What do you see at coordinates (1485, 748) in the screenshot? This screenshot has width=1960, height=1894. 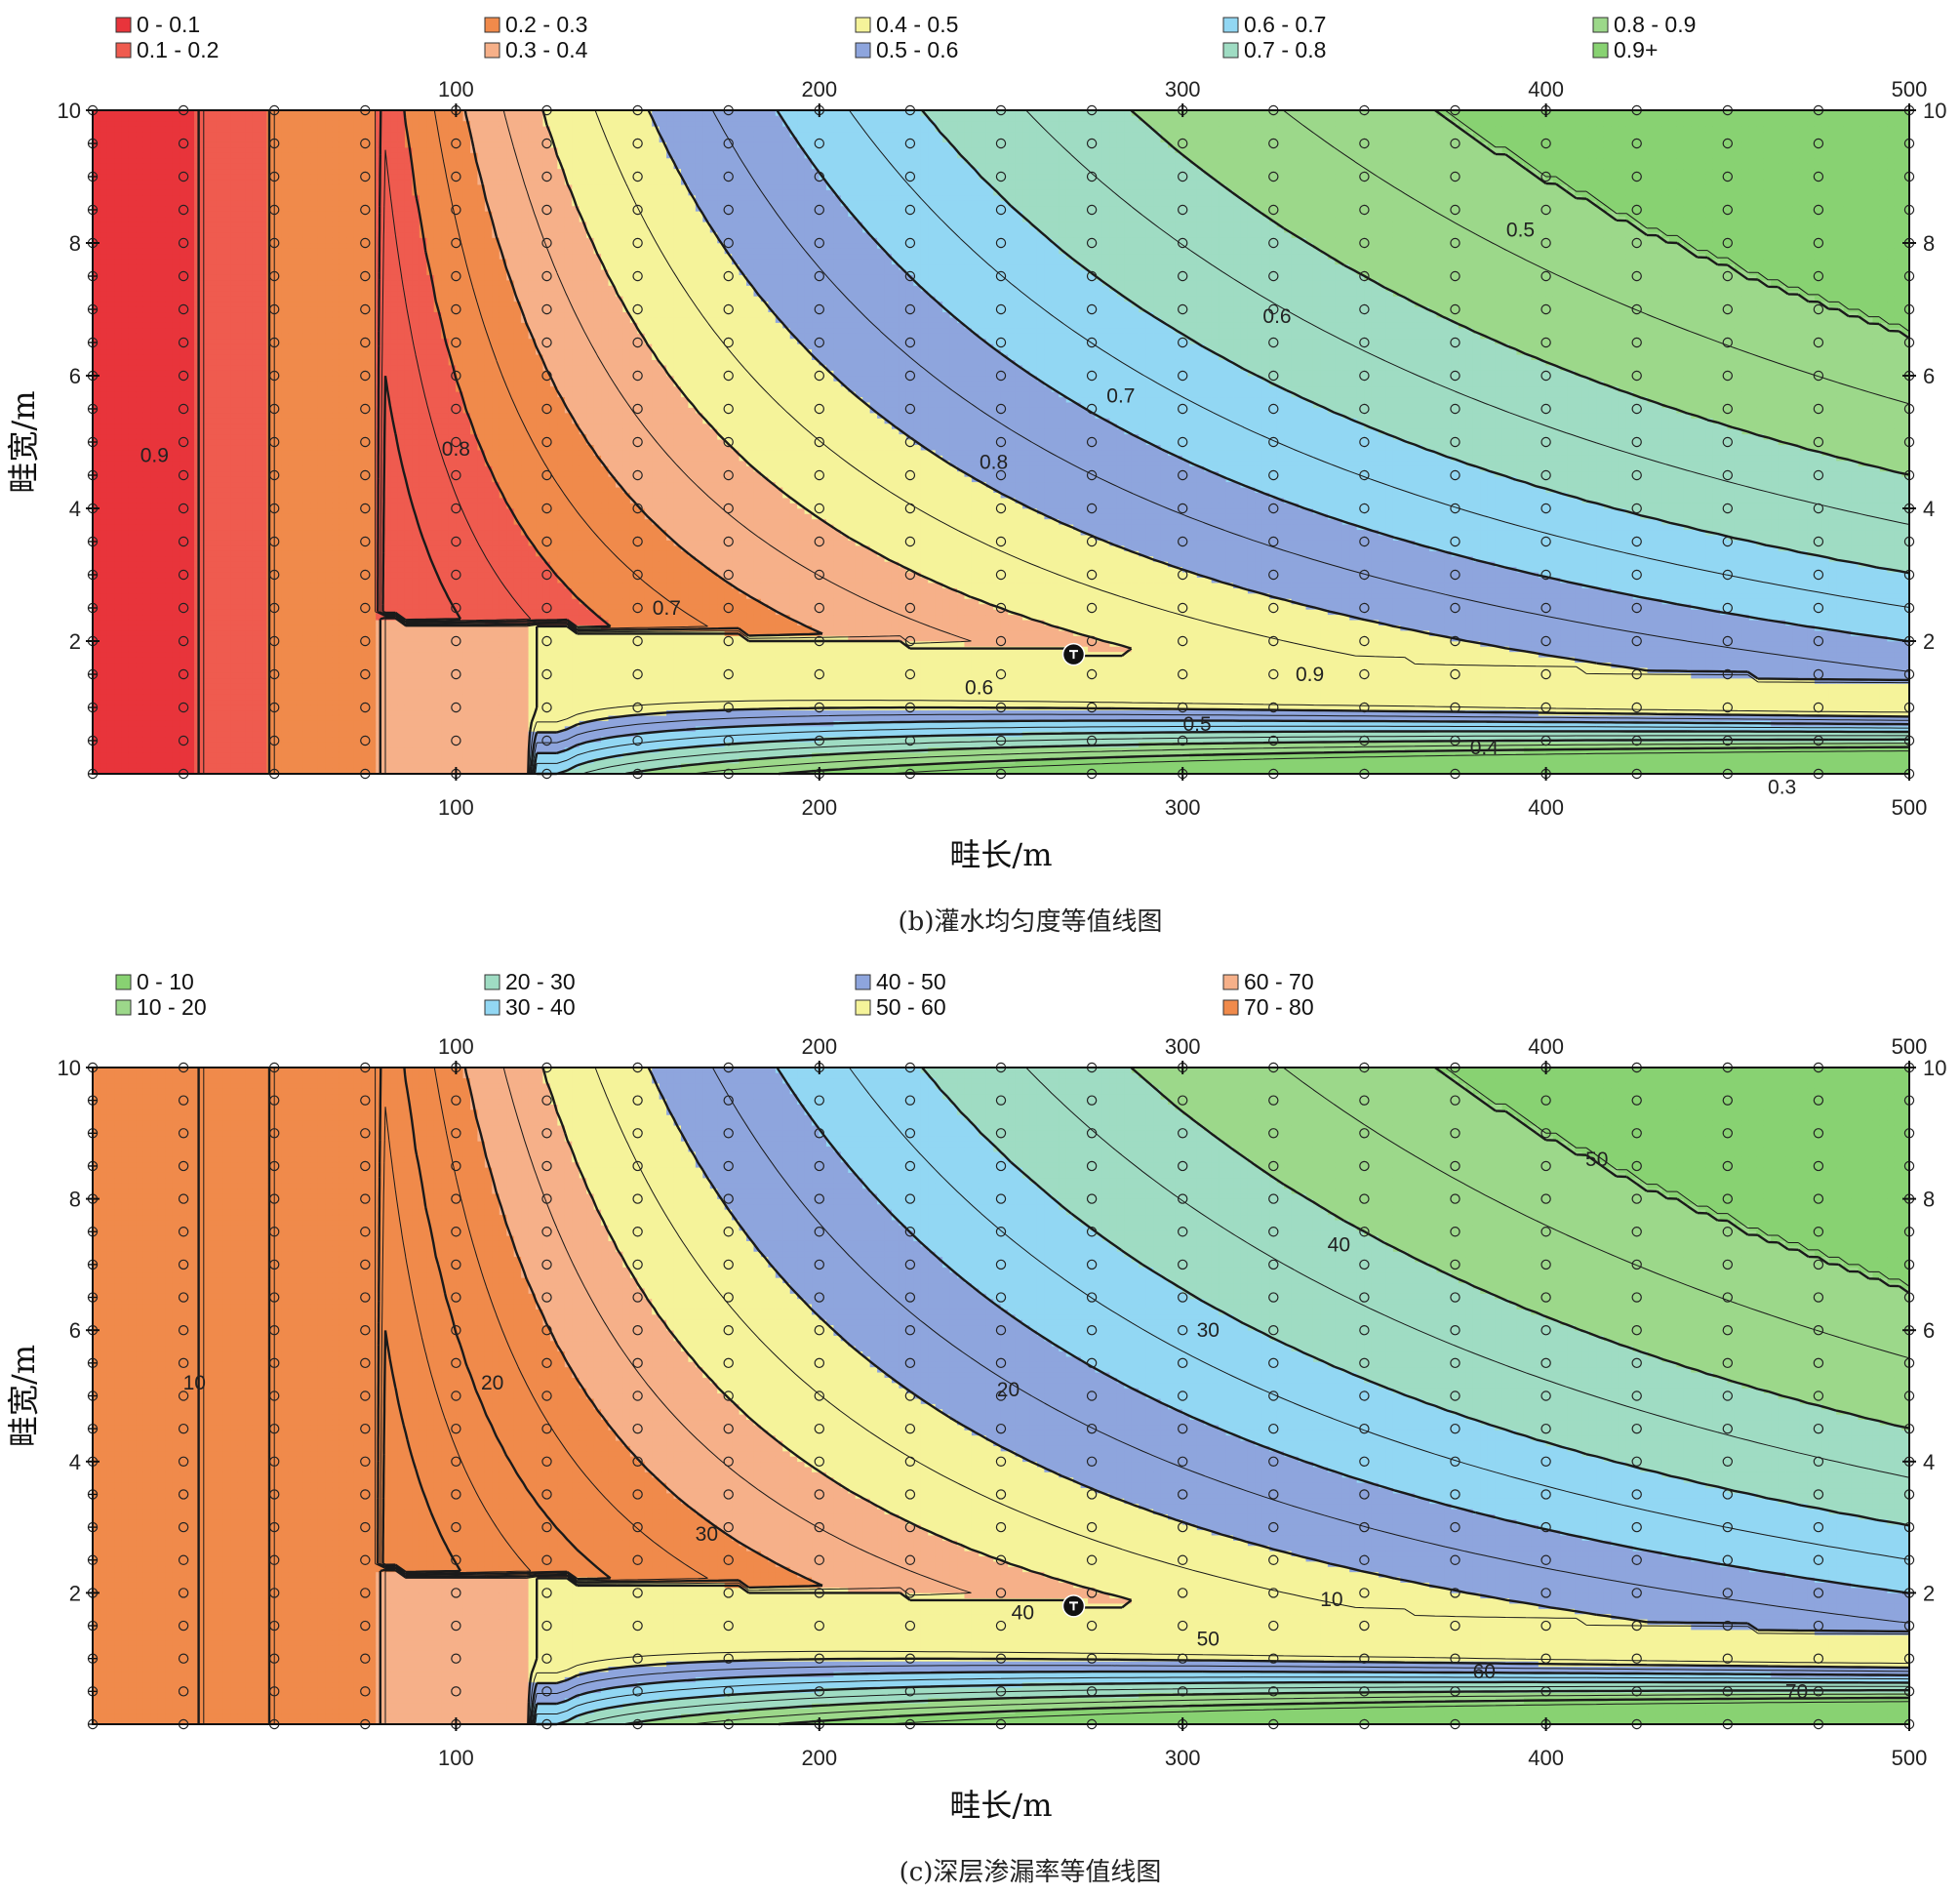 I see `contour-label: 0.4` at bounding box center [1485, 748].